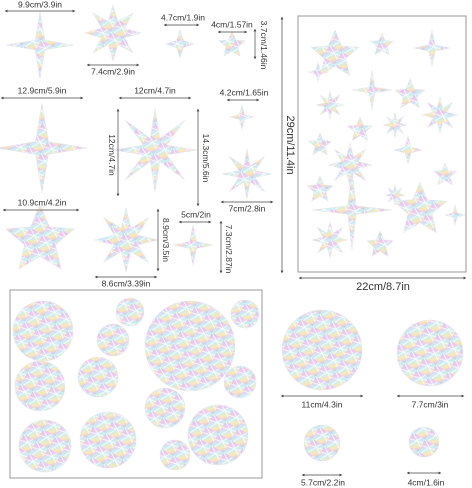 Image resolution: width=472 pixels, height=488 pixels. What do you see at coordinates (113, 71) in the screenshot?
I see `dimension-label: 7.4cm/2.9in` at bounding box center [113, 71].